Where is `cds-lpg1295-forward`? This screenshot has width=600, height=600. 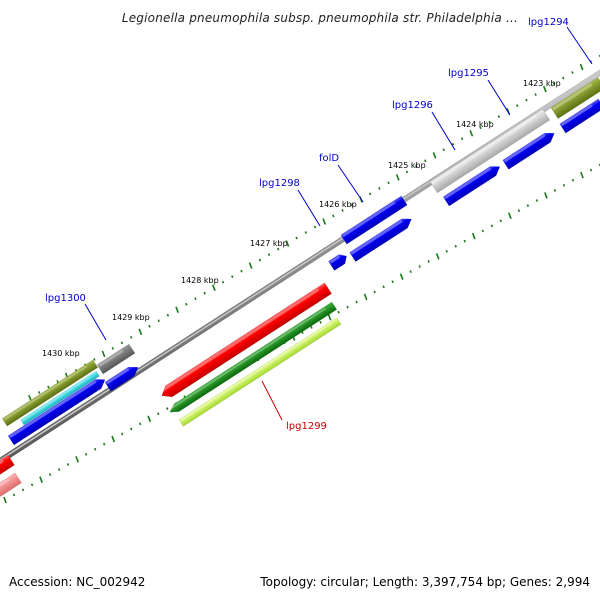
cds-lpg1295-forward is located at coordinates (530, 149).